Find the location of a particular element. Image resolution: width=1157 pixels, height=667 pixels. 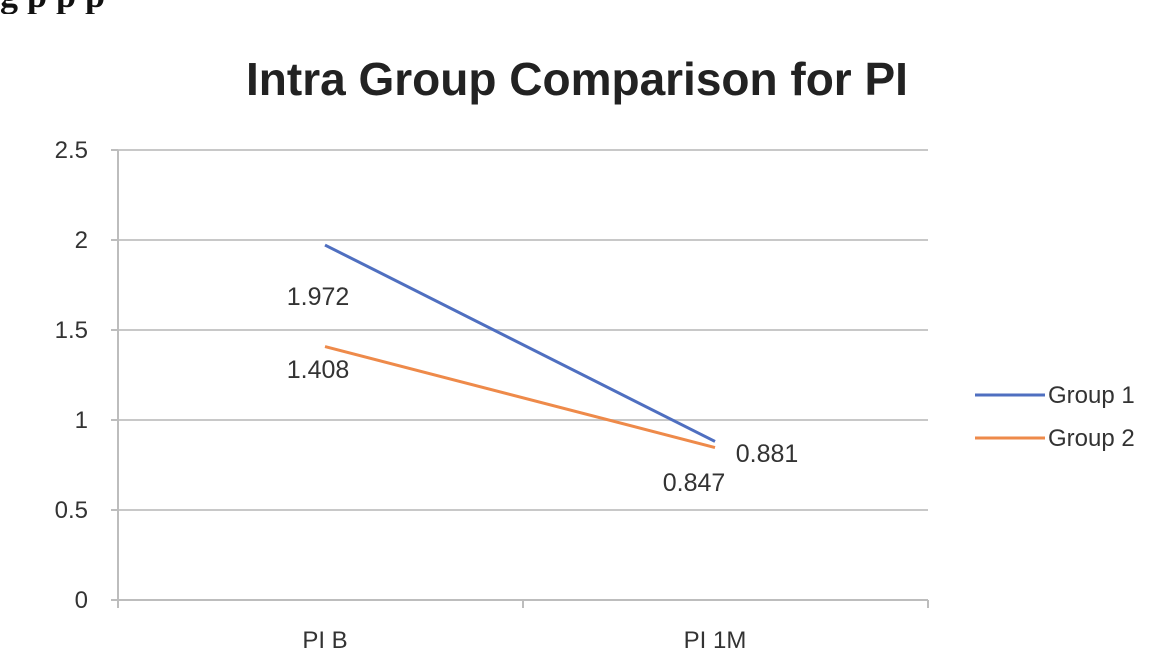

legend: Group 1 Group 2 is located at coordinates (1055, 417).